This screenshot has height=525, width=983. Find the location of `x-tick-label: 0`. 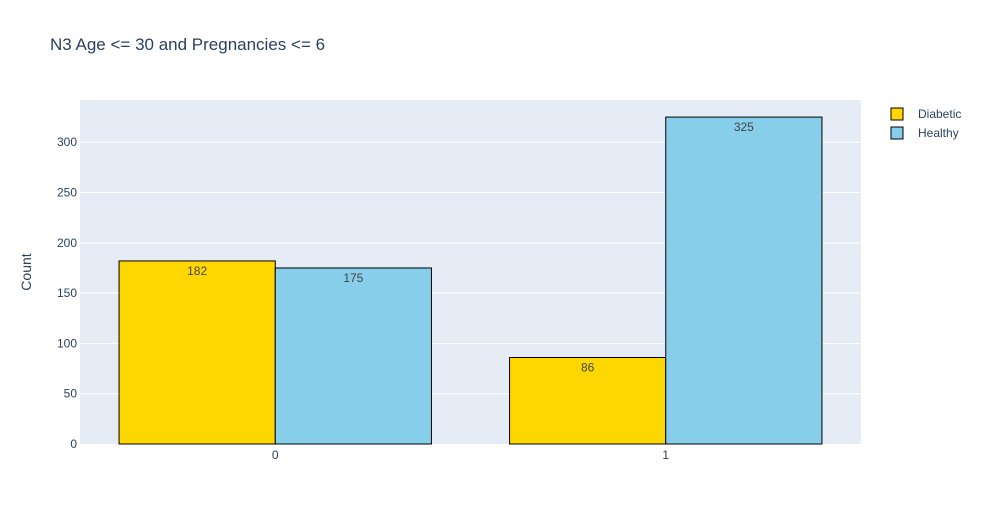

x-tick-label: 0 is located at coordinates (275, 455).